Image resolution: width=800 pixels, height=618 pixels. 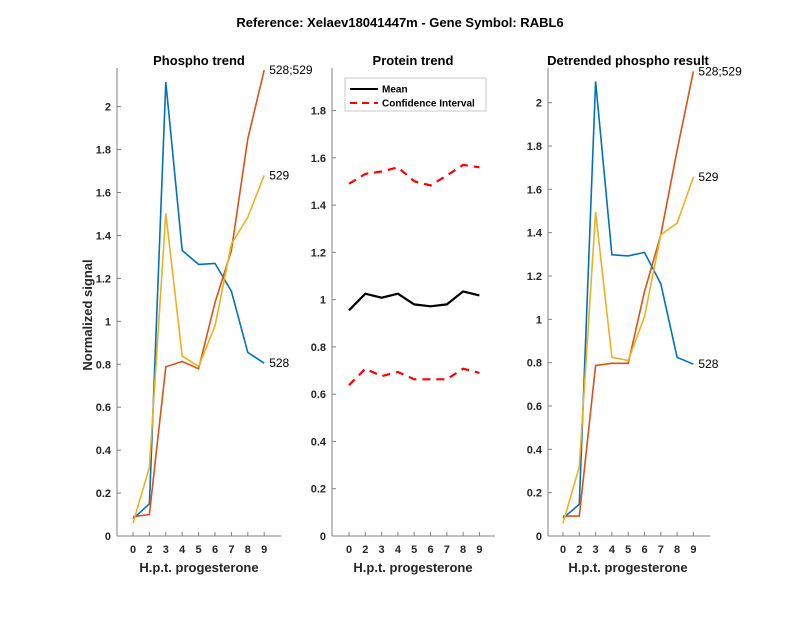 What do you see at coordinates (87, 314) in the screenshot?
I see `y-axis-label: Normalized signal` at bounding box center [87, 314].